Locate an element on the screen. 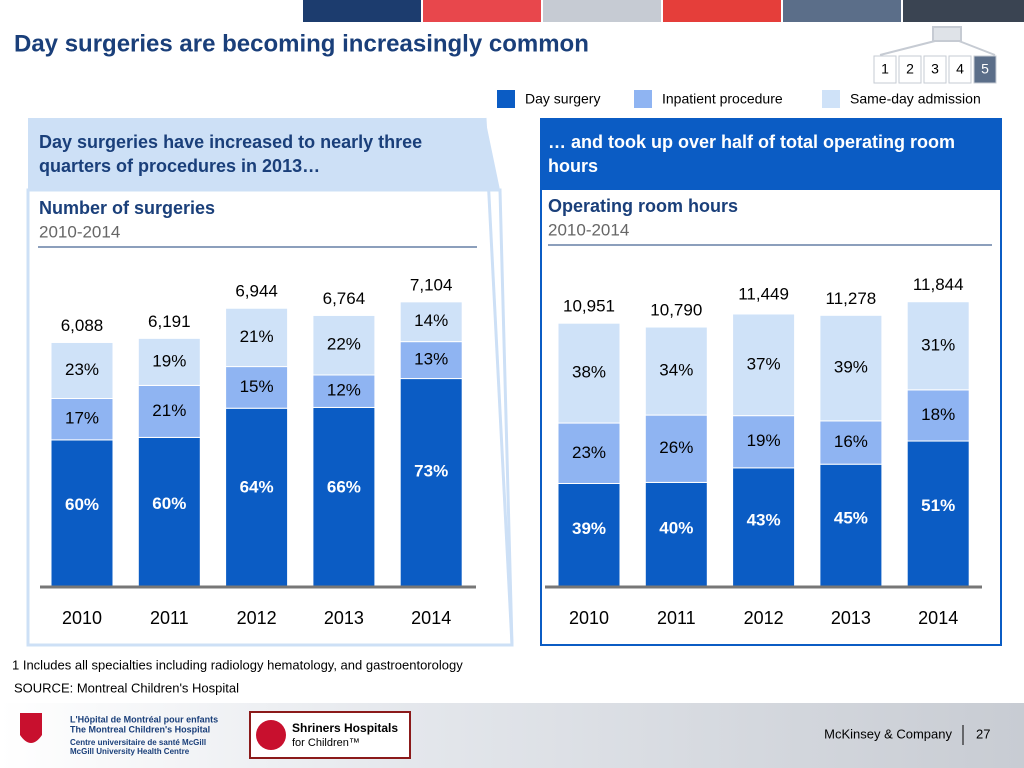 The height and width of the screenshot is (768, 1024). value-label: 38% is located at coordinates (589, 372).